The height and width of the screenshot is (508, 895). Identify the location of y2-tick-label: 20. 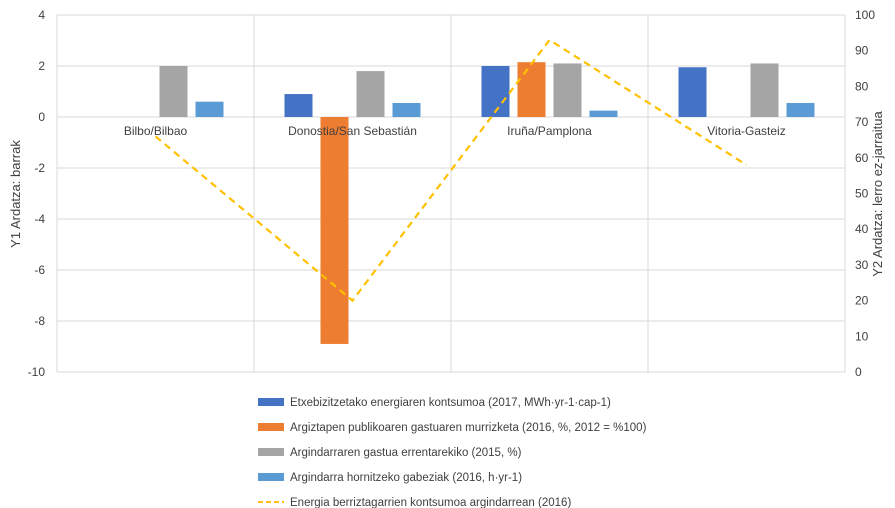
(862, 301).